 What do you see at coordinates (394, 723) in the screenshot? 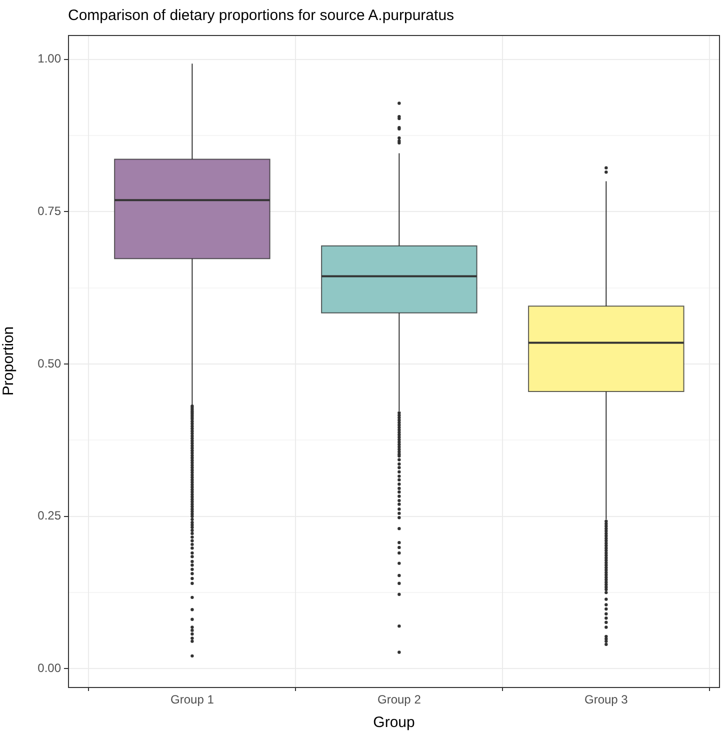
I see `x-axis-title: Group` at bounding box center [394, 723].